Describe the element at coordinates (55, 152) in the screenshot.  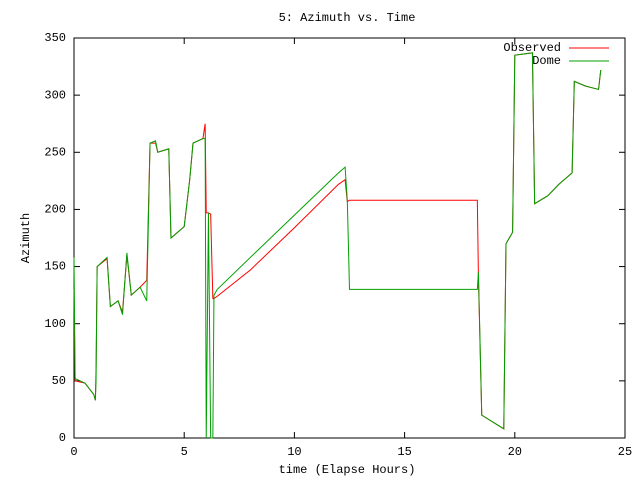
I see `y-tick-label: 250` at that location.